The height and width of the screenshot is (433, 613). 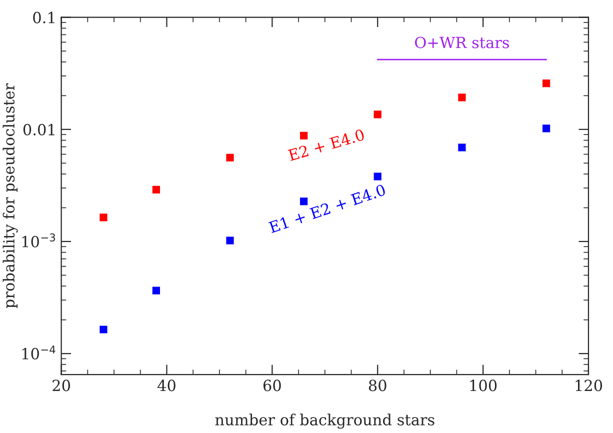 I want to click on x-tick-label: 120, so click(x=589, y=386).